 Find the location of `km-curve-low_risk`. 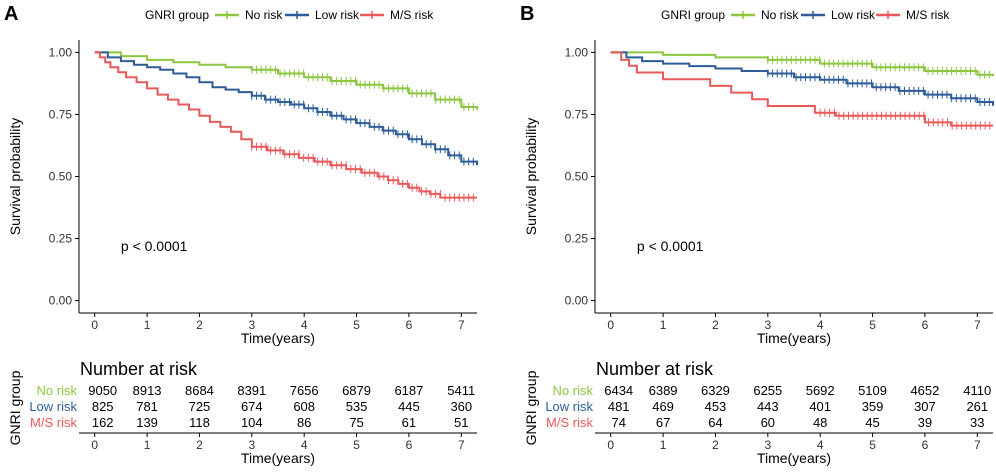

km-curve-low_risk is located at coordinates (286, 108).